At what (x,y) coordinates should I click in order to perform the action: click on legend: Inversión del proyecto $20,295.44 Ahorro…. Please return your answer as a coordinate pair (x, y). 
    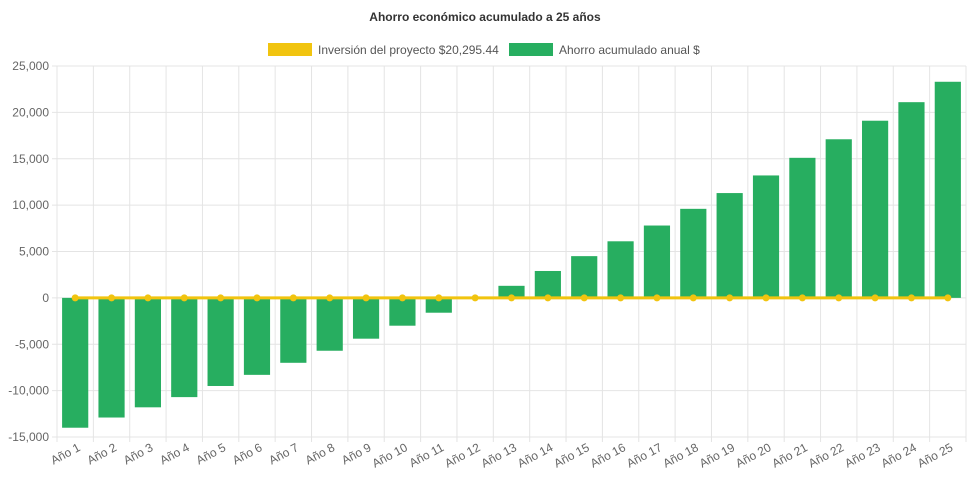
    Looking at the image, I should click on (484, 50).